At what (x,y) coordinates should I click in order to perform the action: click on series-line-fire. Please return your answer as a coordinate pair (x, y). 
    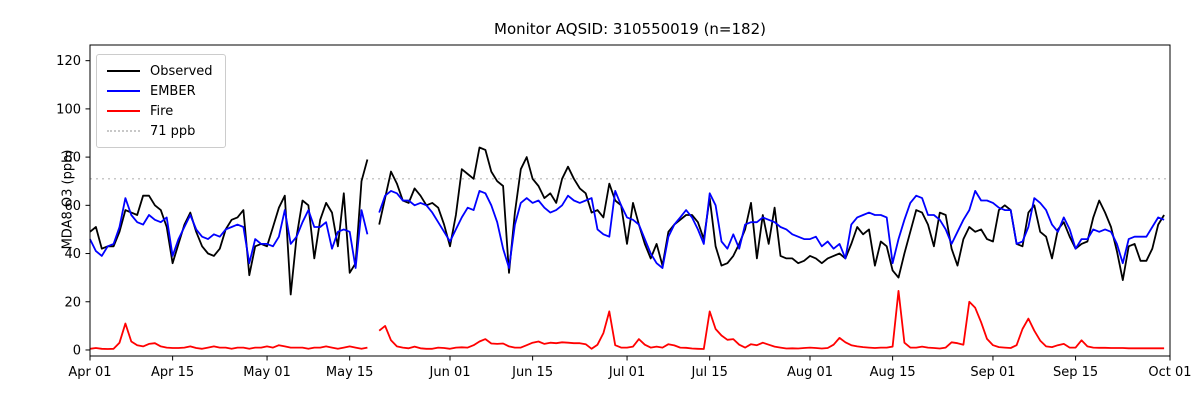
    Looking at the image, I should click on (627, 320).